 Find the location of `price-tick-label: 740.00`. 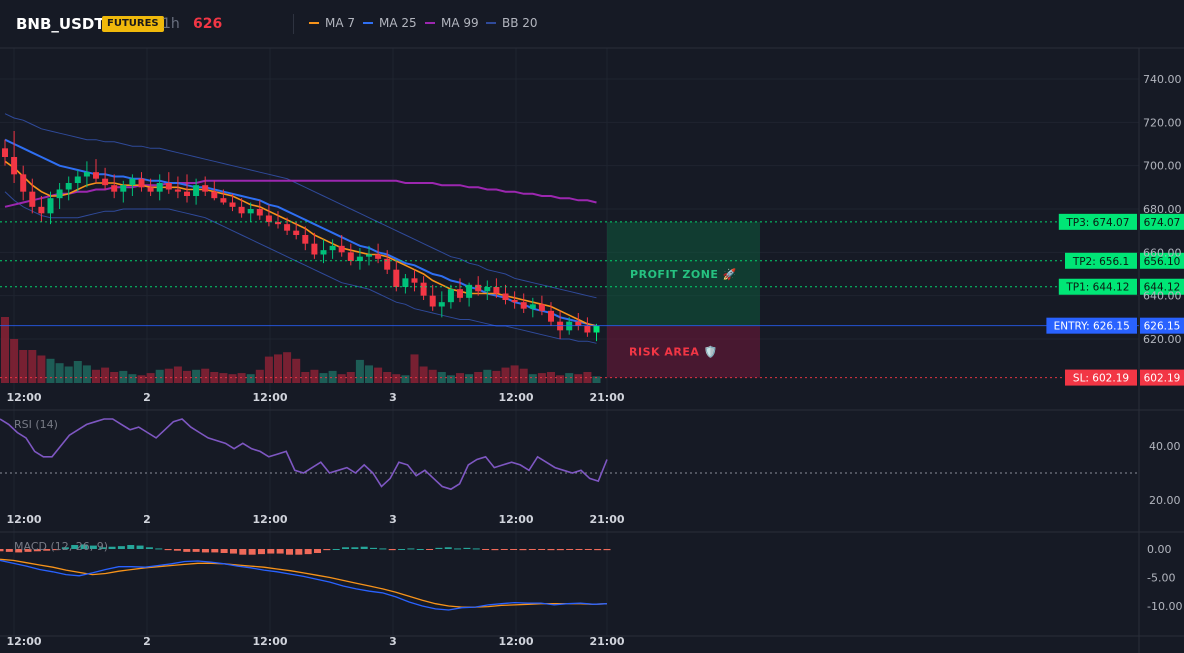

price-tick-label: 740.00 is located at coordinates (1162, 79).